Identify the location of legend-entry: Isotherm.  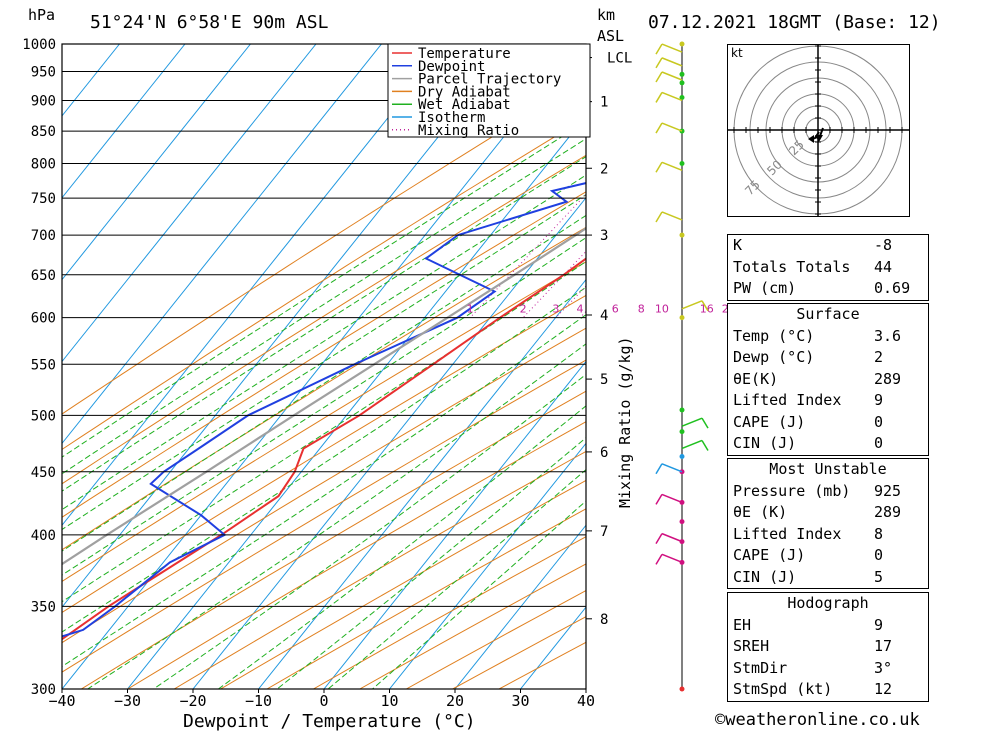
(451, 118).